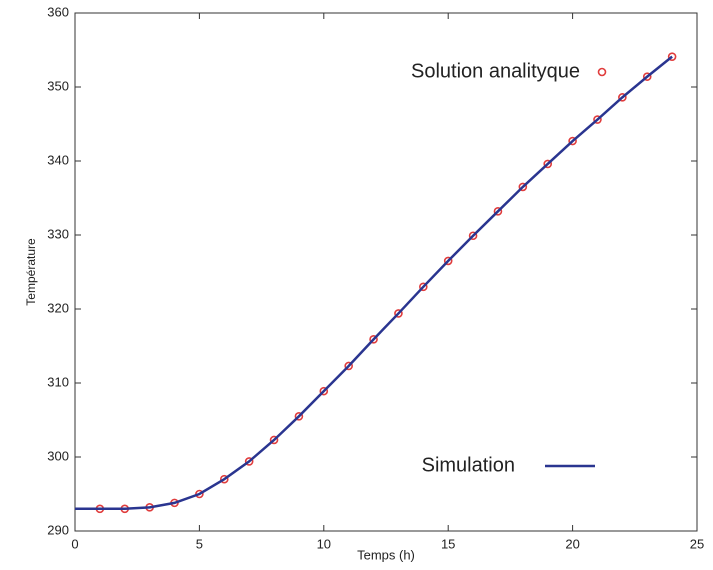 This screenshot has height=570, width=713. What do you see at coordinates (448, 543) in the screenshot?
I see `x-tick-label: 15` at bounding box center [448, 543].